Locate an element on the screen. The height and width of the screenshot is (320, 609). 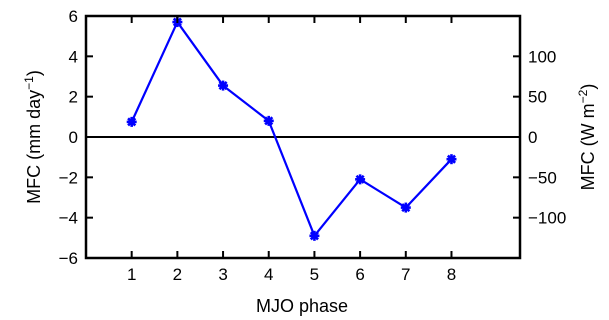
left-y-tick-label: 2 is located at coordinates (73, 97).